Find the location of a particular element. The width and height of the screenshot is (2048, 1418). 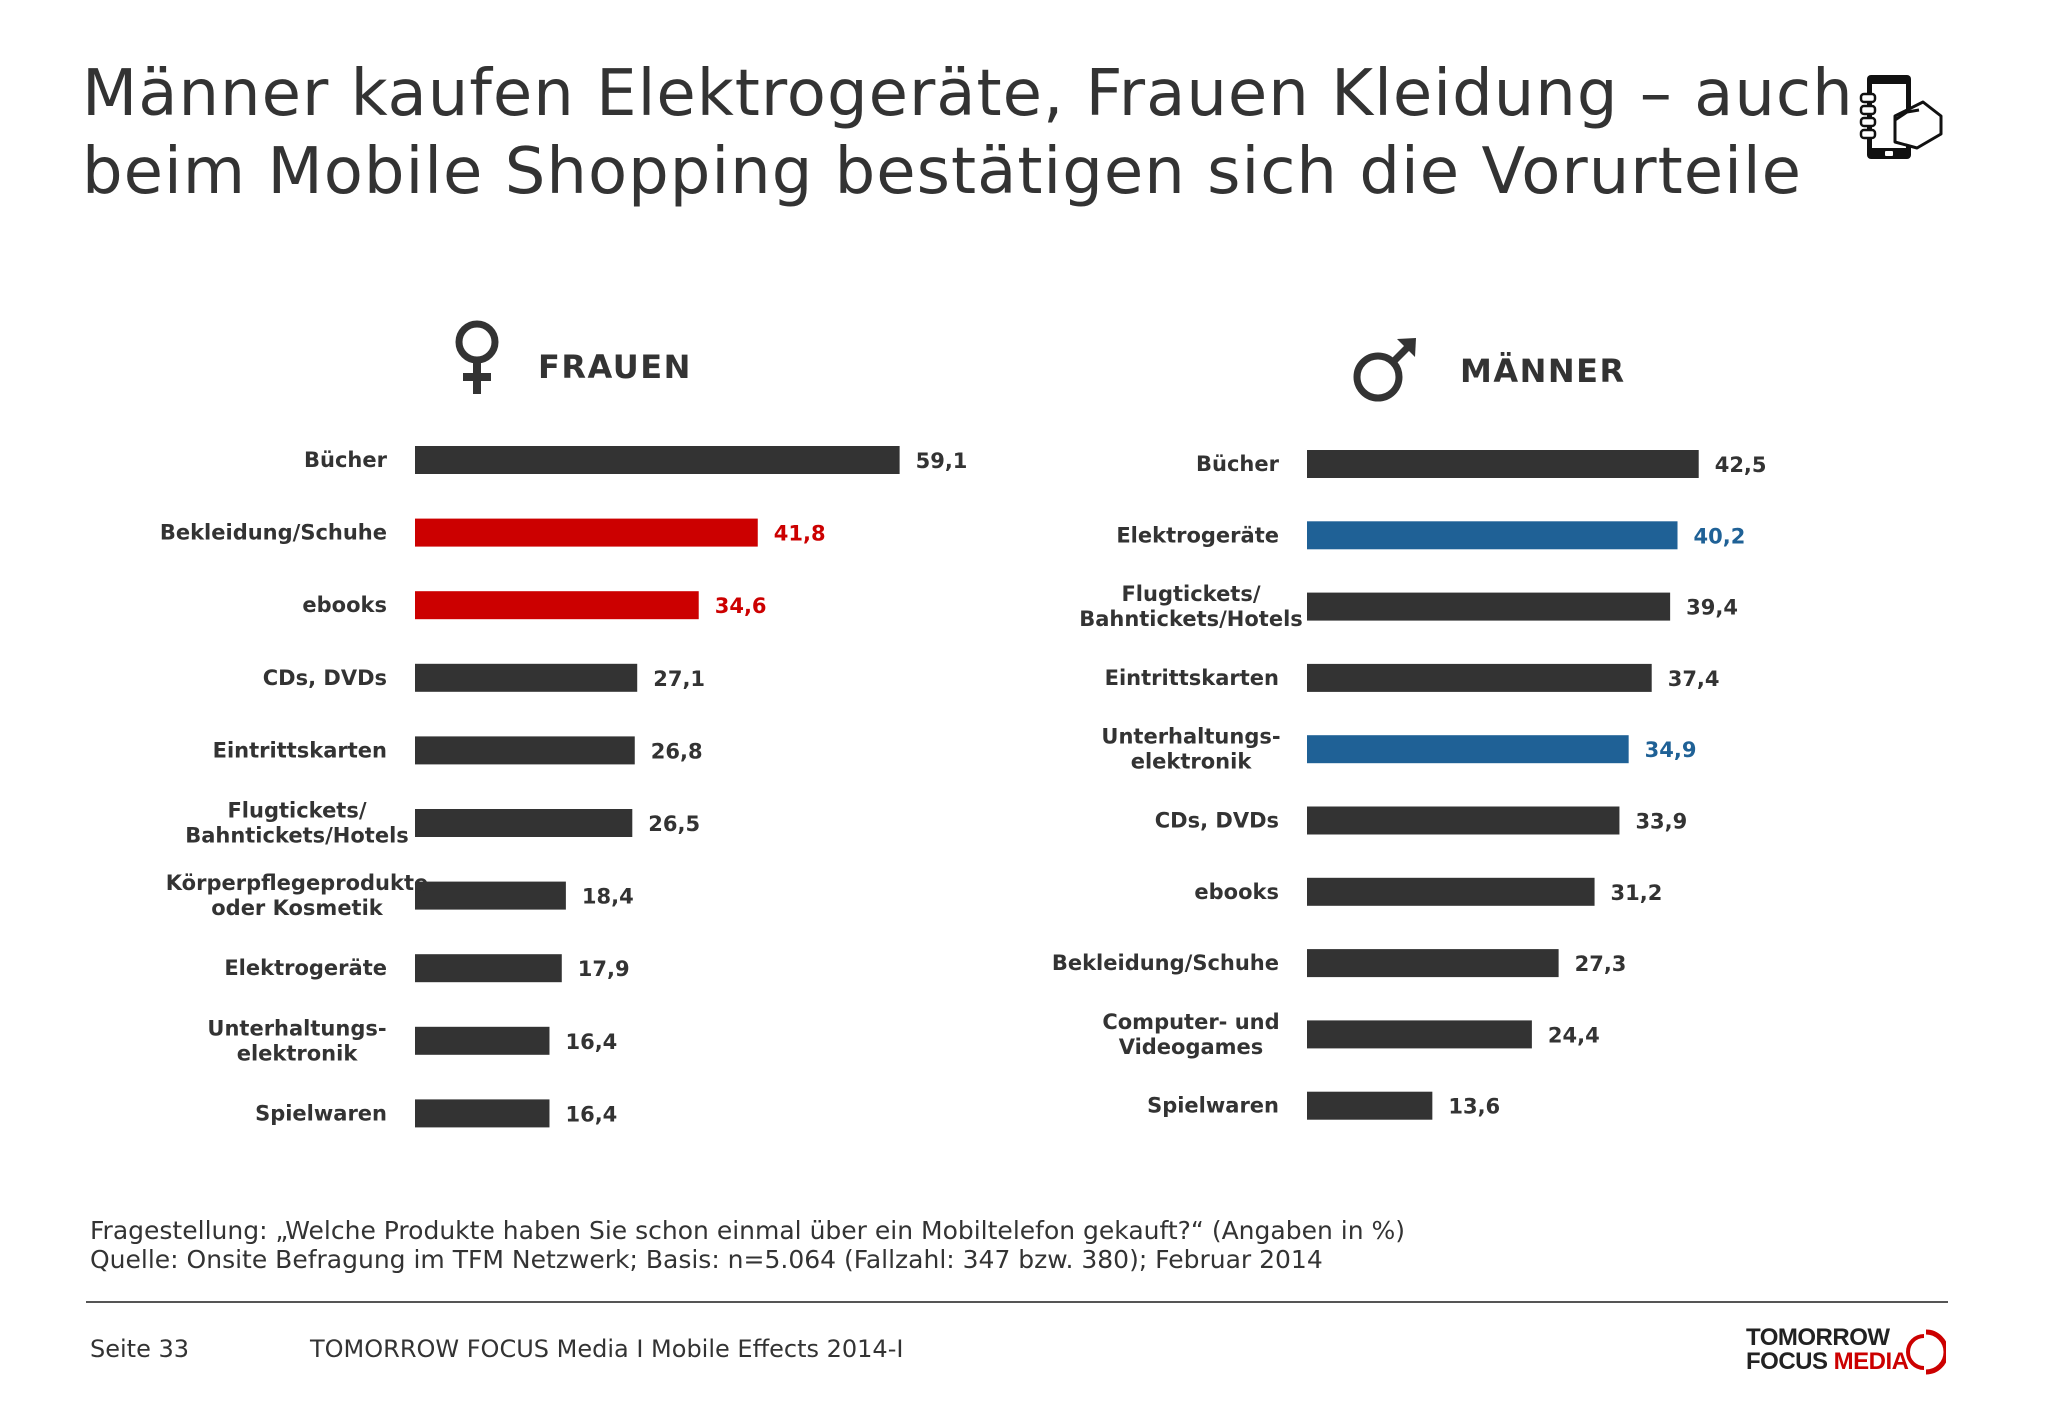

logo-media: MEDIA is located at coordinates (1871, 1361).